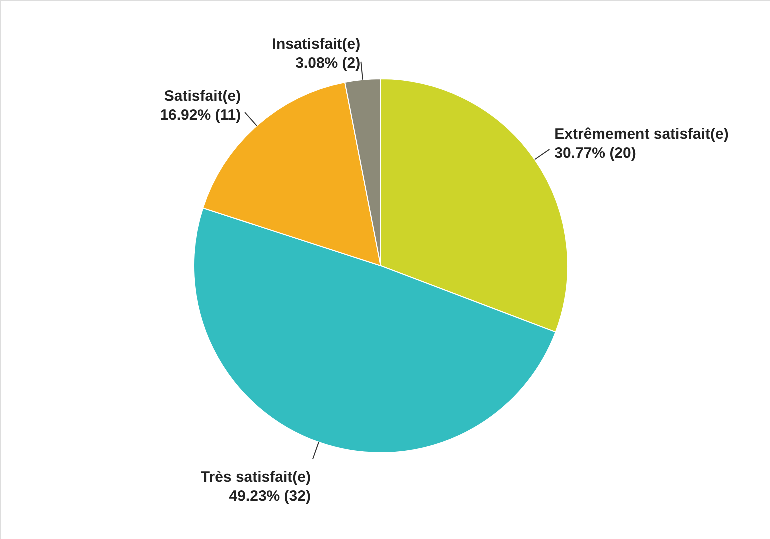  What do you see at coordinates (255, 477) in the screenshot?
I see `slice-label: Très satisfait(e)` at bounding box center [255, 477].